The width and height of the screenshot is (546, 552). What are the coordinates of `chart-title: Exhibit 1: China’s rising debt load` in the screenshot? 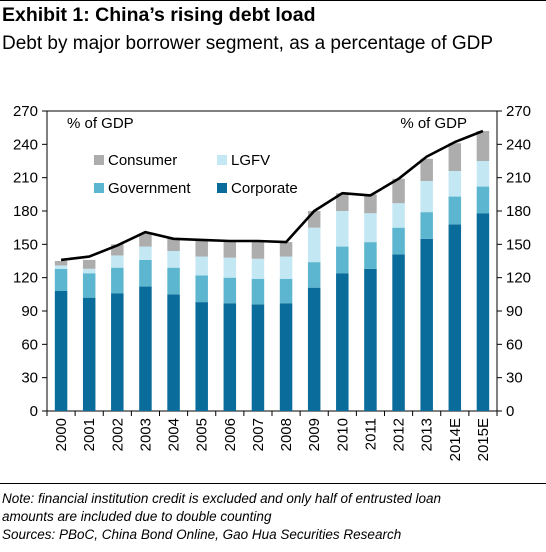 It's located at (159, 15).